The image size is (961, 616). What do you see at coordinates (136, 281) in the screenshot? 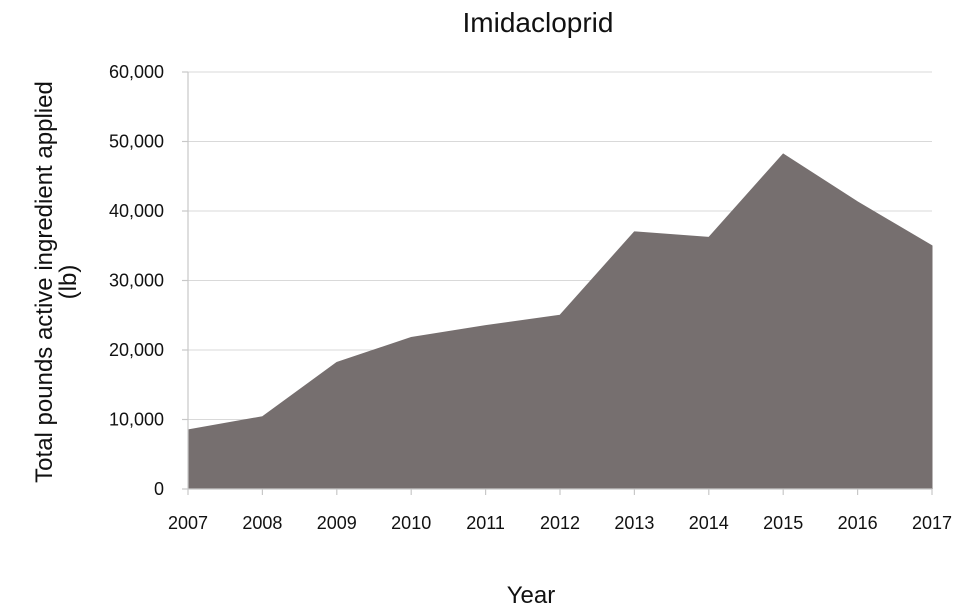
I see `y-tick-label: 30,000` at bounding box center [136, 281].